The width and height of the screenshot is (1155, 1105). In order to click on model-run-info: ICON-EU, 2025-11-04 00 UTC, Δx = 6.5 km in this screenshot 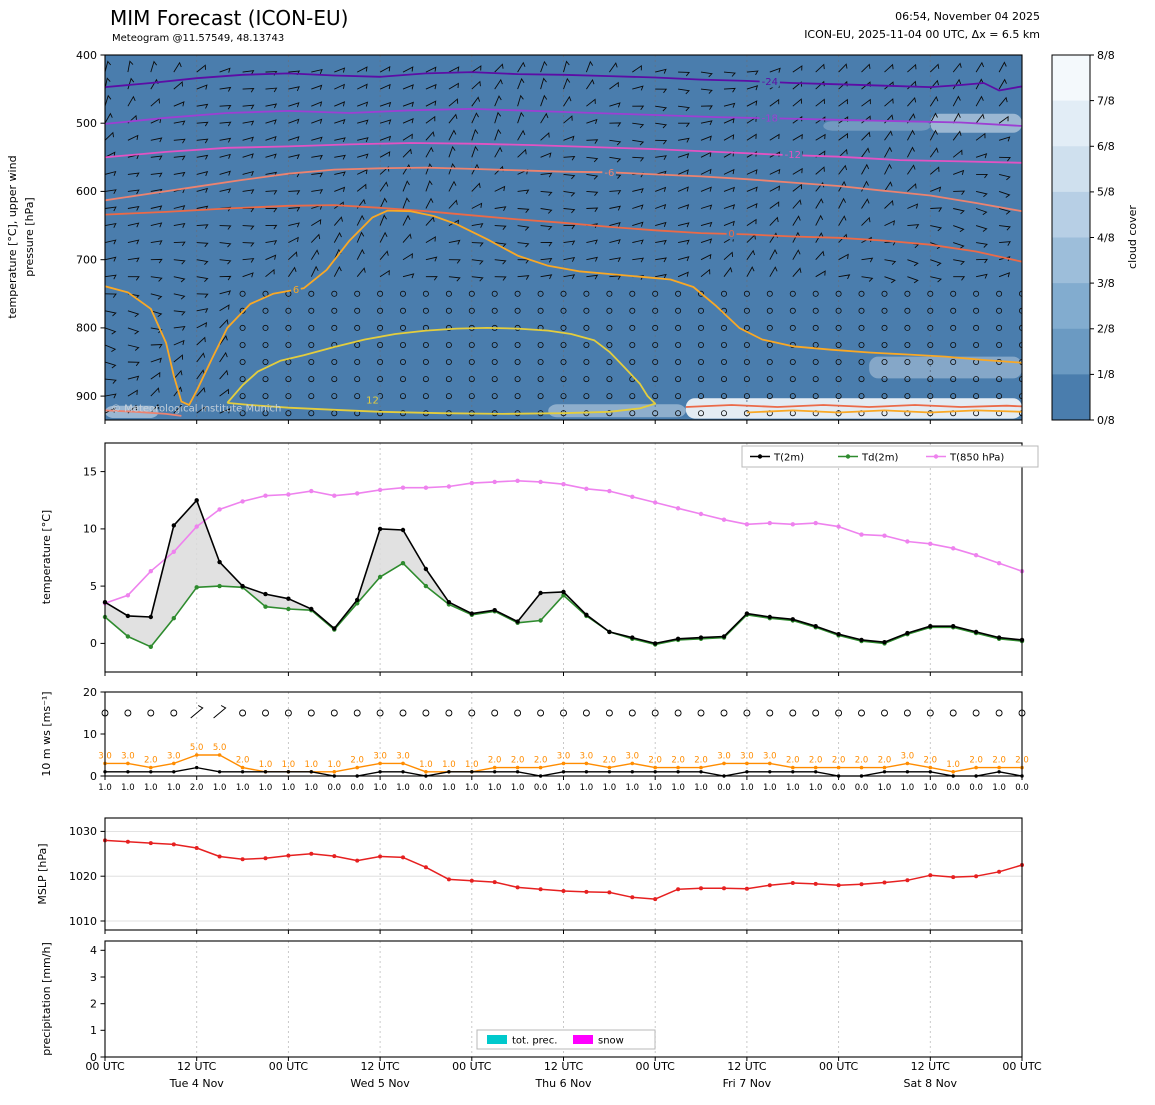, I will do `click(922, 34)`.